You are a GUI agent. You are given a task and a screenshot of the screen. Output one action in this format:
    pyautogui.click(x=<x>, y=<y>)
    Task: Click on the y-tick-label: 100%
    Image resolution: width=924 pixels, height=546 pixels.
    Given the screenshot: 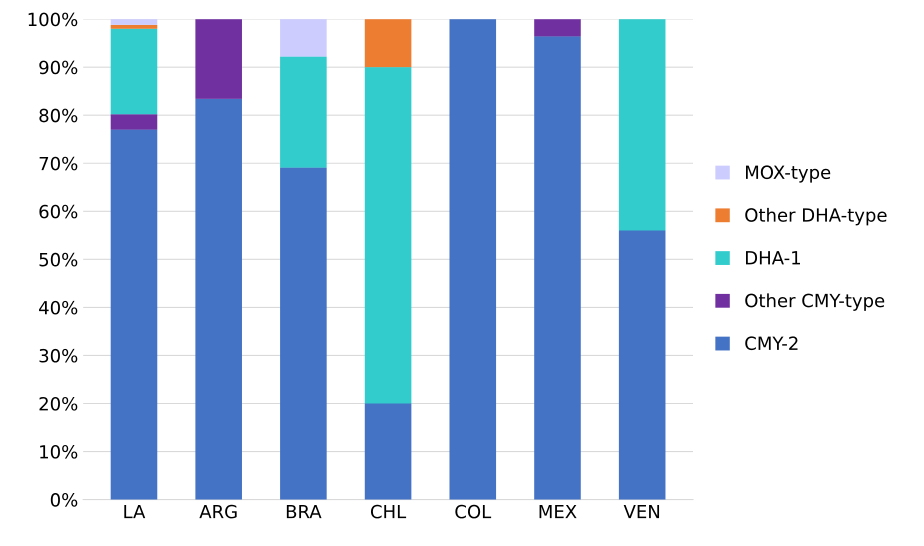 What is the action you would take?
    pyautogui.click(x=53, y=19)
    